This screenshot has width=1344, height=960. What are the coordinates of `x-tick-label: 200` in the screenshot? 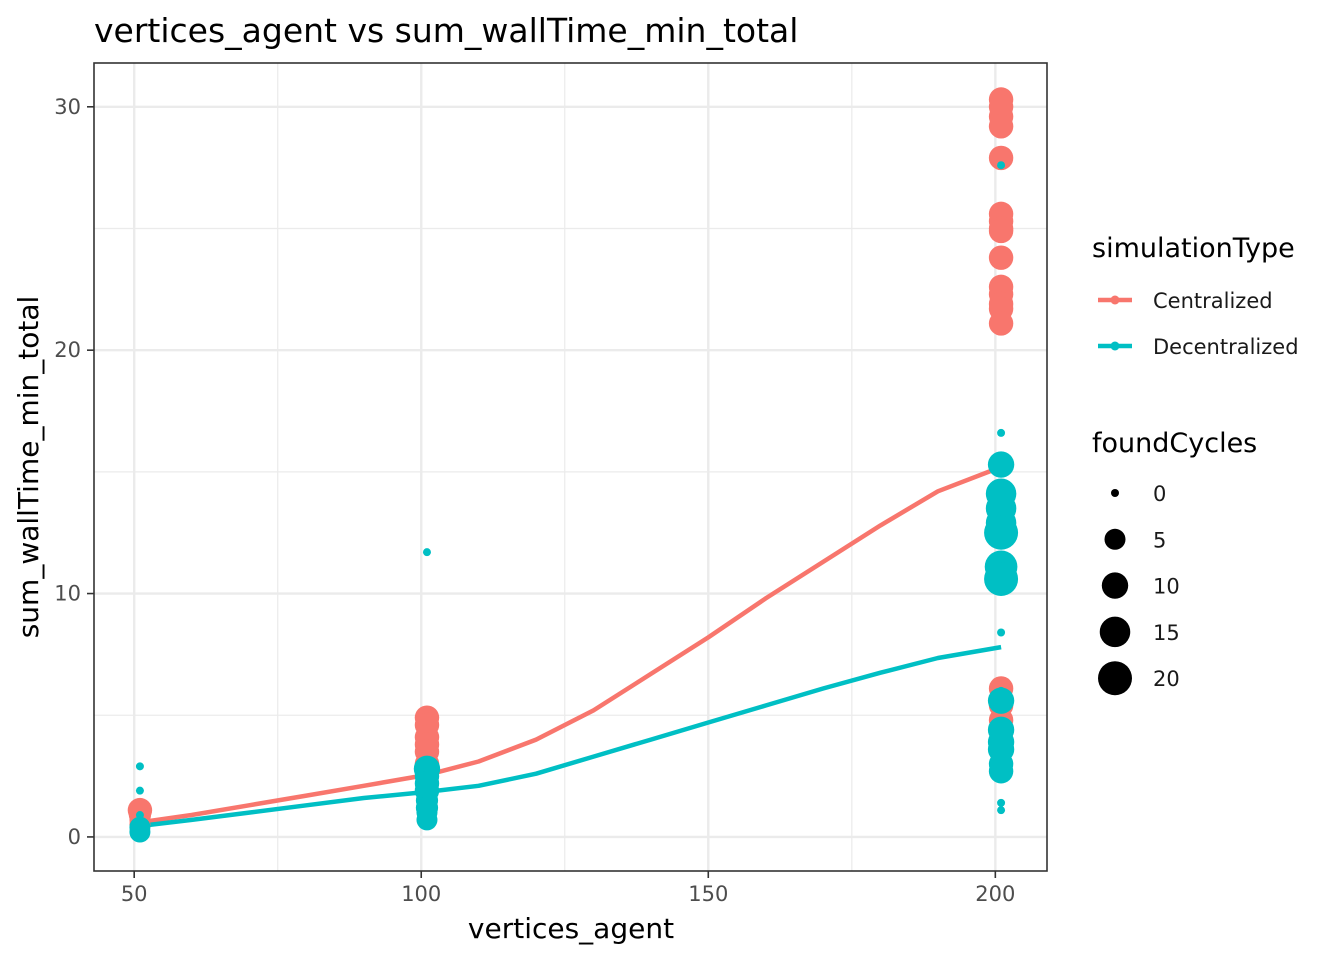 It's located at (995, 894).